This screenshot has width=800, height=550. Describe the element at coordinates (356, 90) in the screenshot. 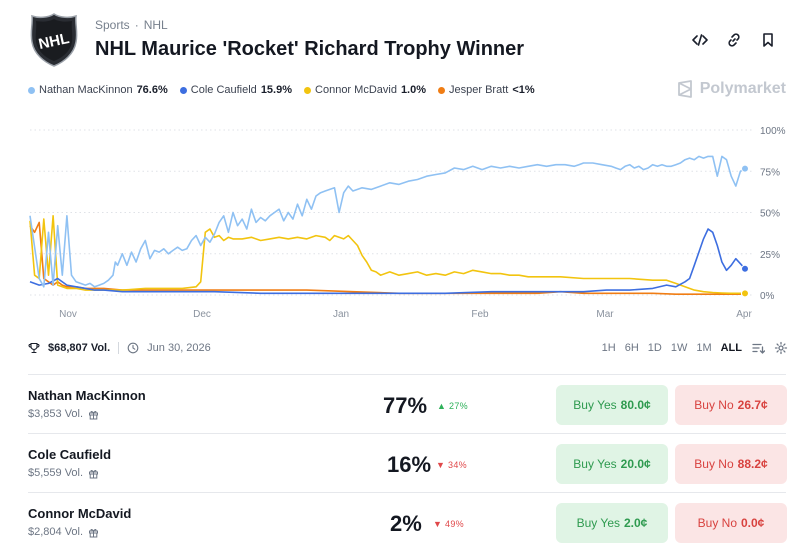

I see `legend-name: Connor McDavid` at that location.